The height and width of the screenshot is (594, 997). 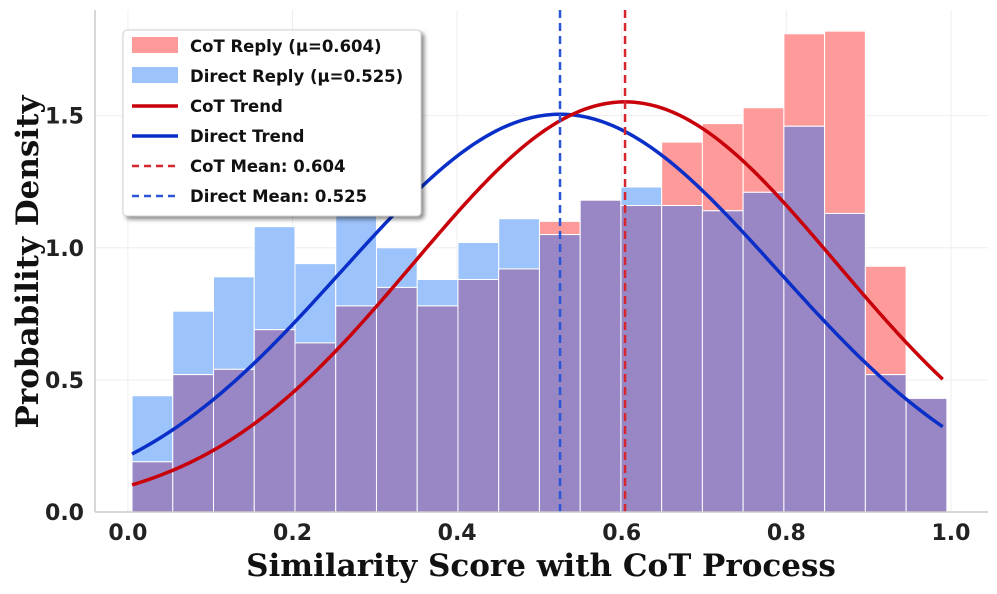 What do you see at coordinates (621, 533) in the screenshot?
I see `x-tick-label: 0.6` at bounding box center [621, 533].